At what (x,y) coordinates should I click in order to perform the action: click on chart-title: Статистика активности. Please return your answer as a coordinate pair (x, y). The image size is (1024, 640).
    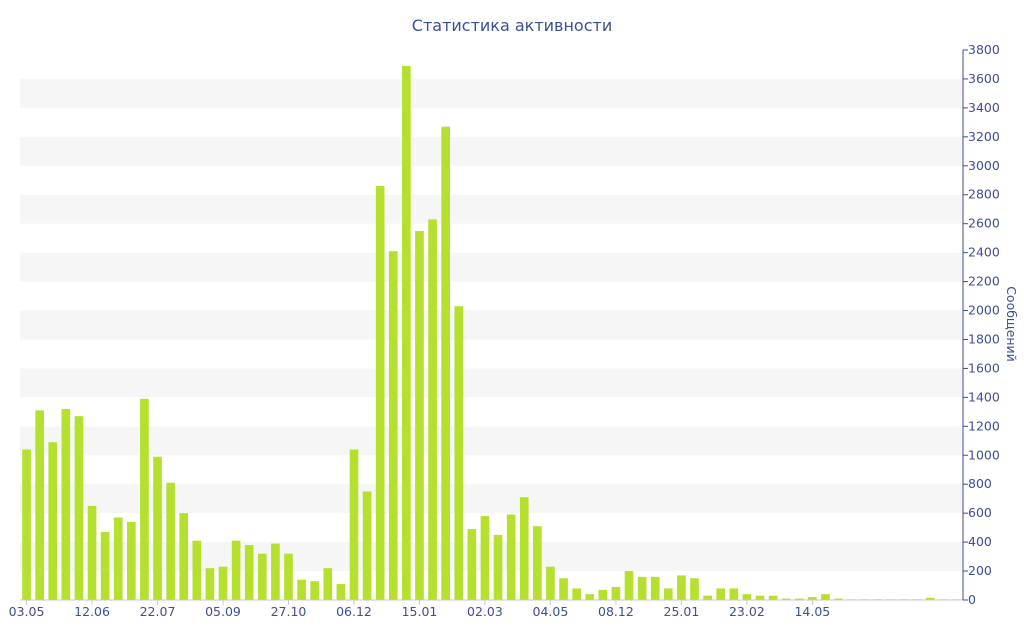
    Looking at the image, I should click on (512, 25).